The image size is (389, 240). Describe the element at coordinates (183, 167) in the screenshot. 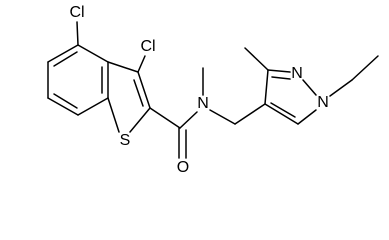

I see `atom-label: O` at that location.